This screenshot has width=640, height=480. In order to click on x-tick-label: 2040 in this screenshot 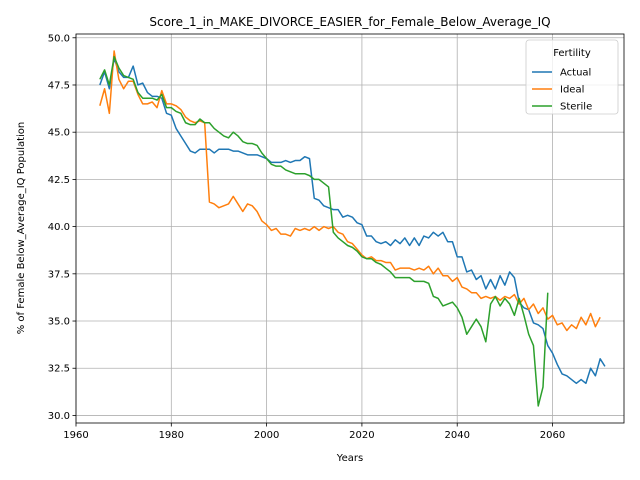, I will do `click(456, 435)`.